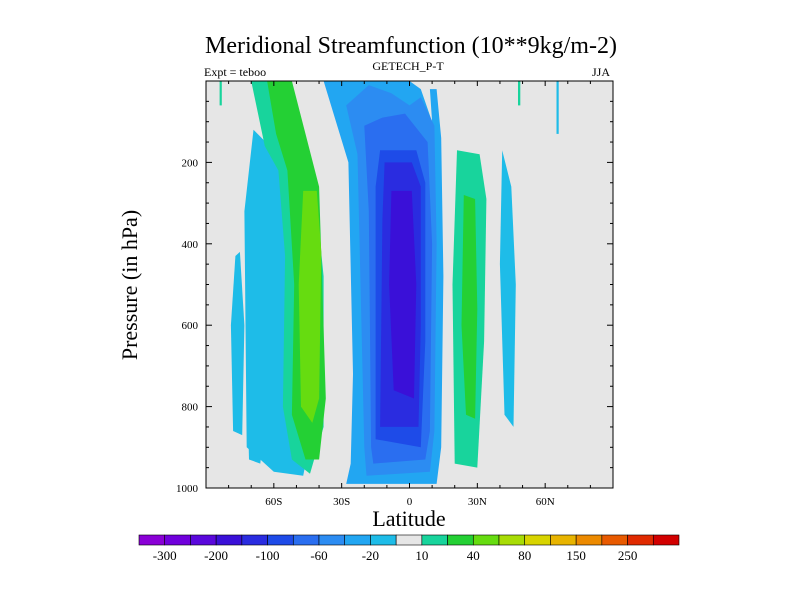 This screenshot has height=600, width=800. What do you see at coordinates (165, 555) in the screenshot?
I see `colorbar-label: -300` at bounding box center [165, 555].